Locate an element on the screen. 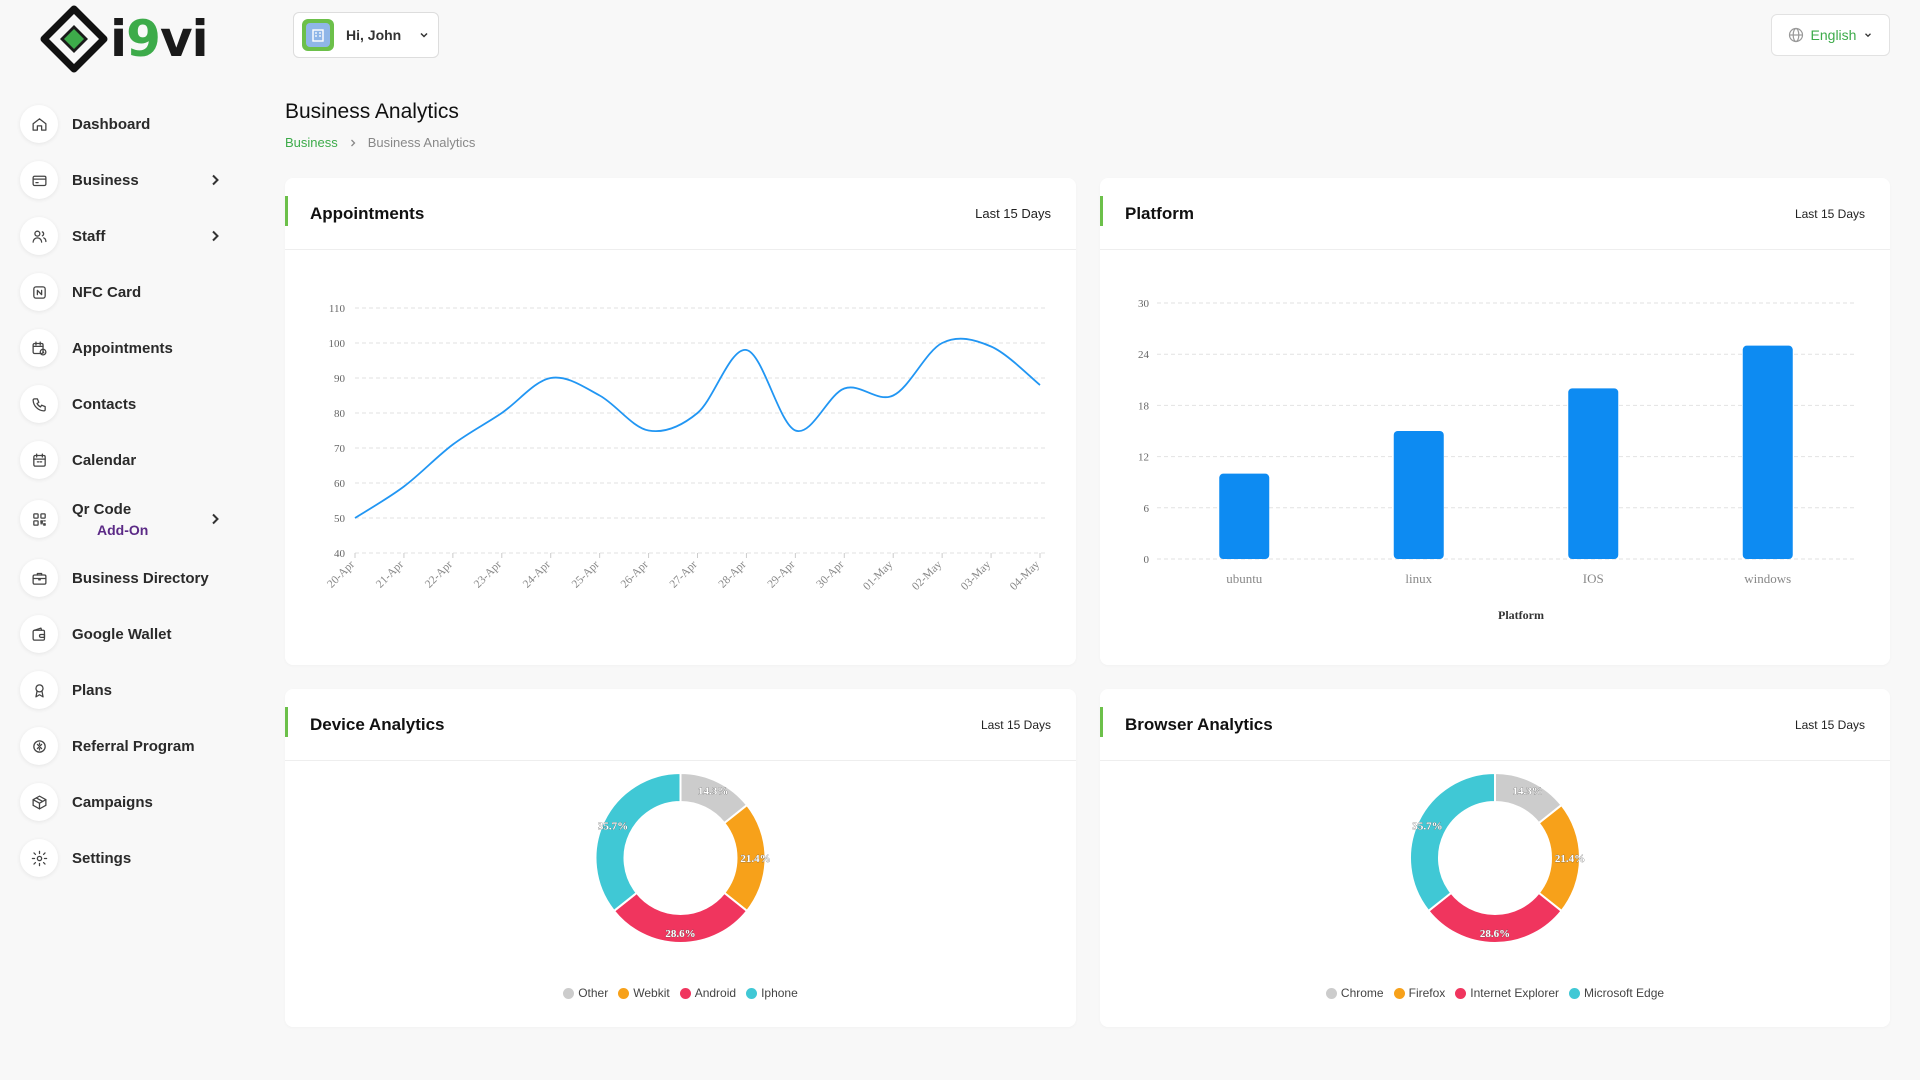 The height and width of the screenshot is (1080, 1920). award-icon is located at coordinates (39, 690).